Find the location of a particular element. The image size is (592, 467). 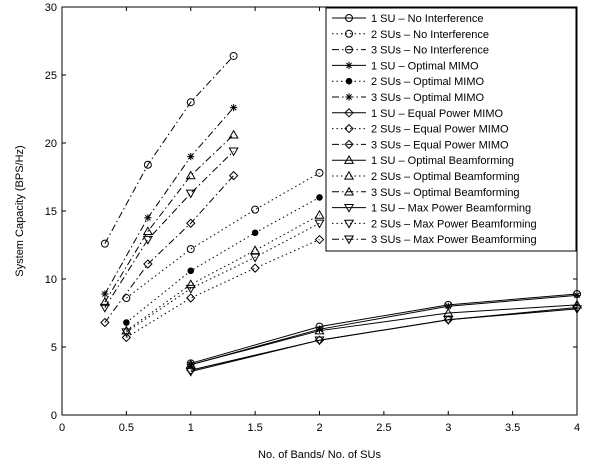

x-tick-label: 3 is located at coordinates (448, 428).